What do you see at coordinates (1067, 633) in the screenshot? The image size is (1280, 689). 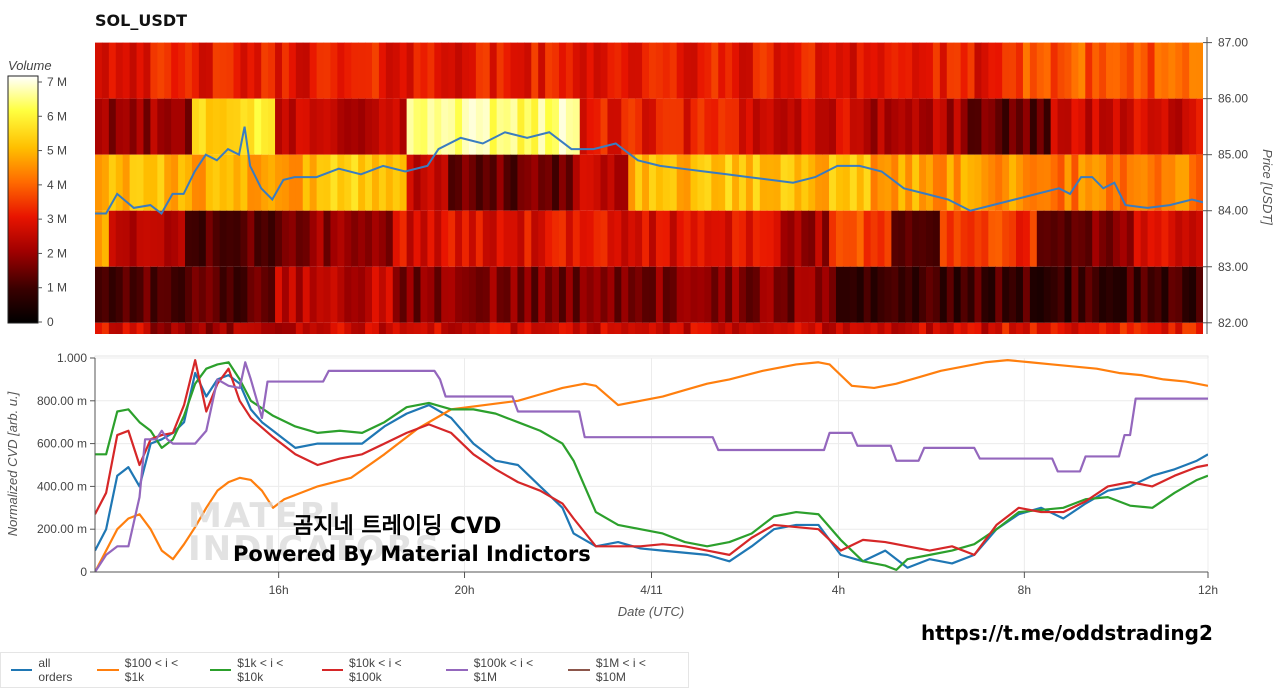 I see `telegram-link: https://t.me/oddstrading2` at bounding box center [1067, 633].